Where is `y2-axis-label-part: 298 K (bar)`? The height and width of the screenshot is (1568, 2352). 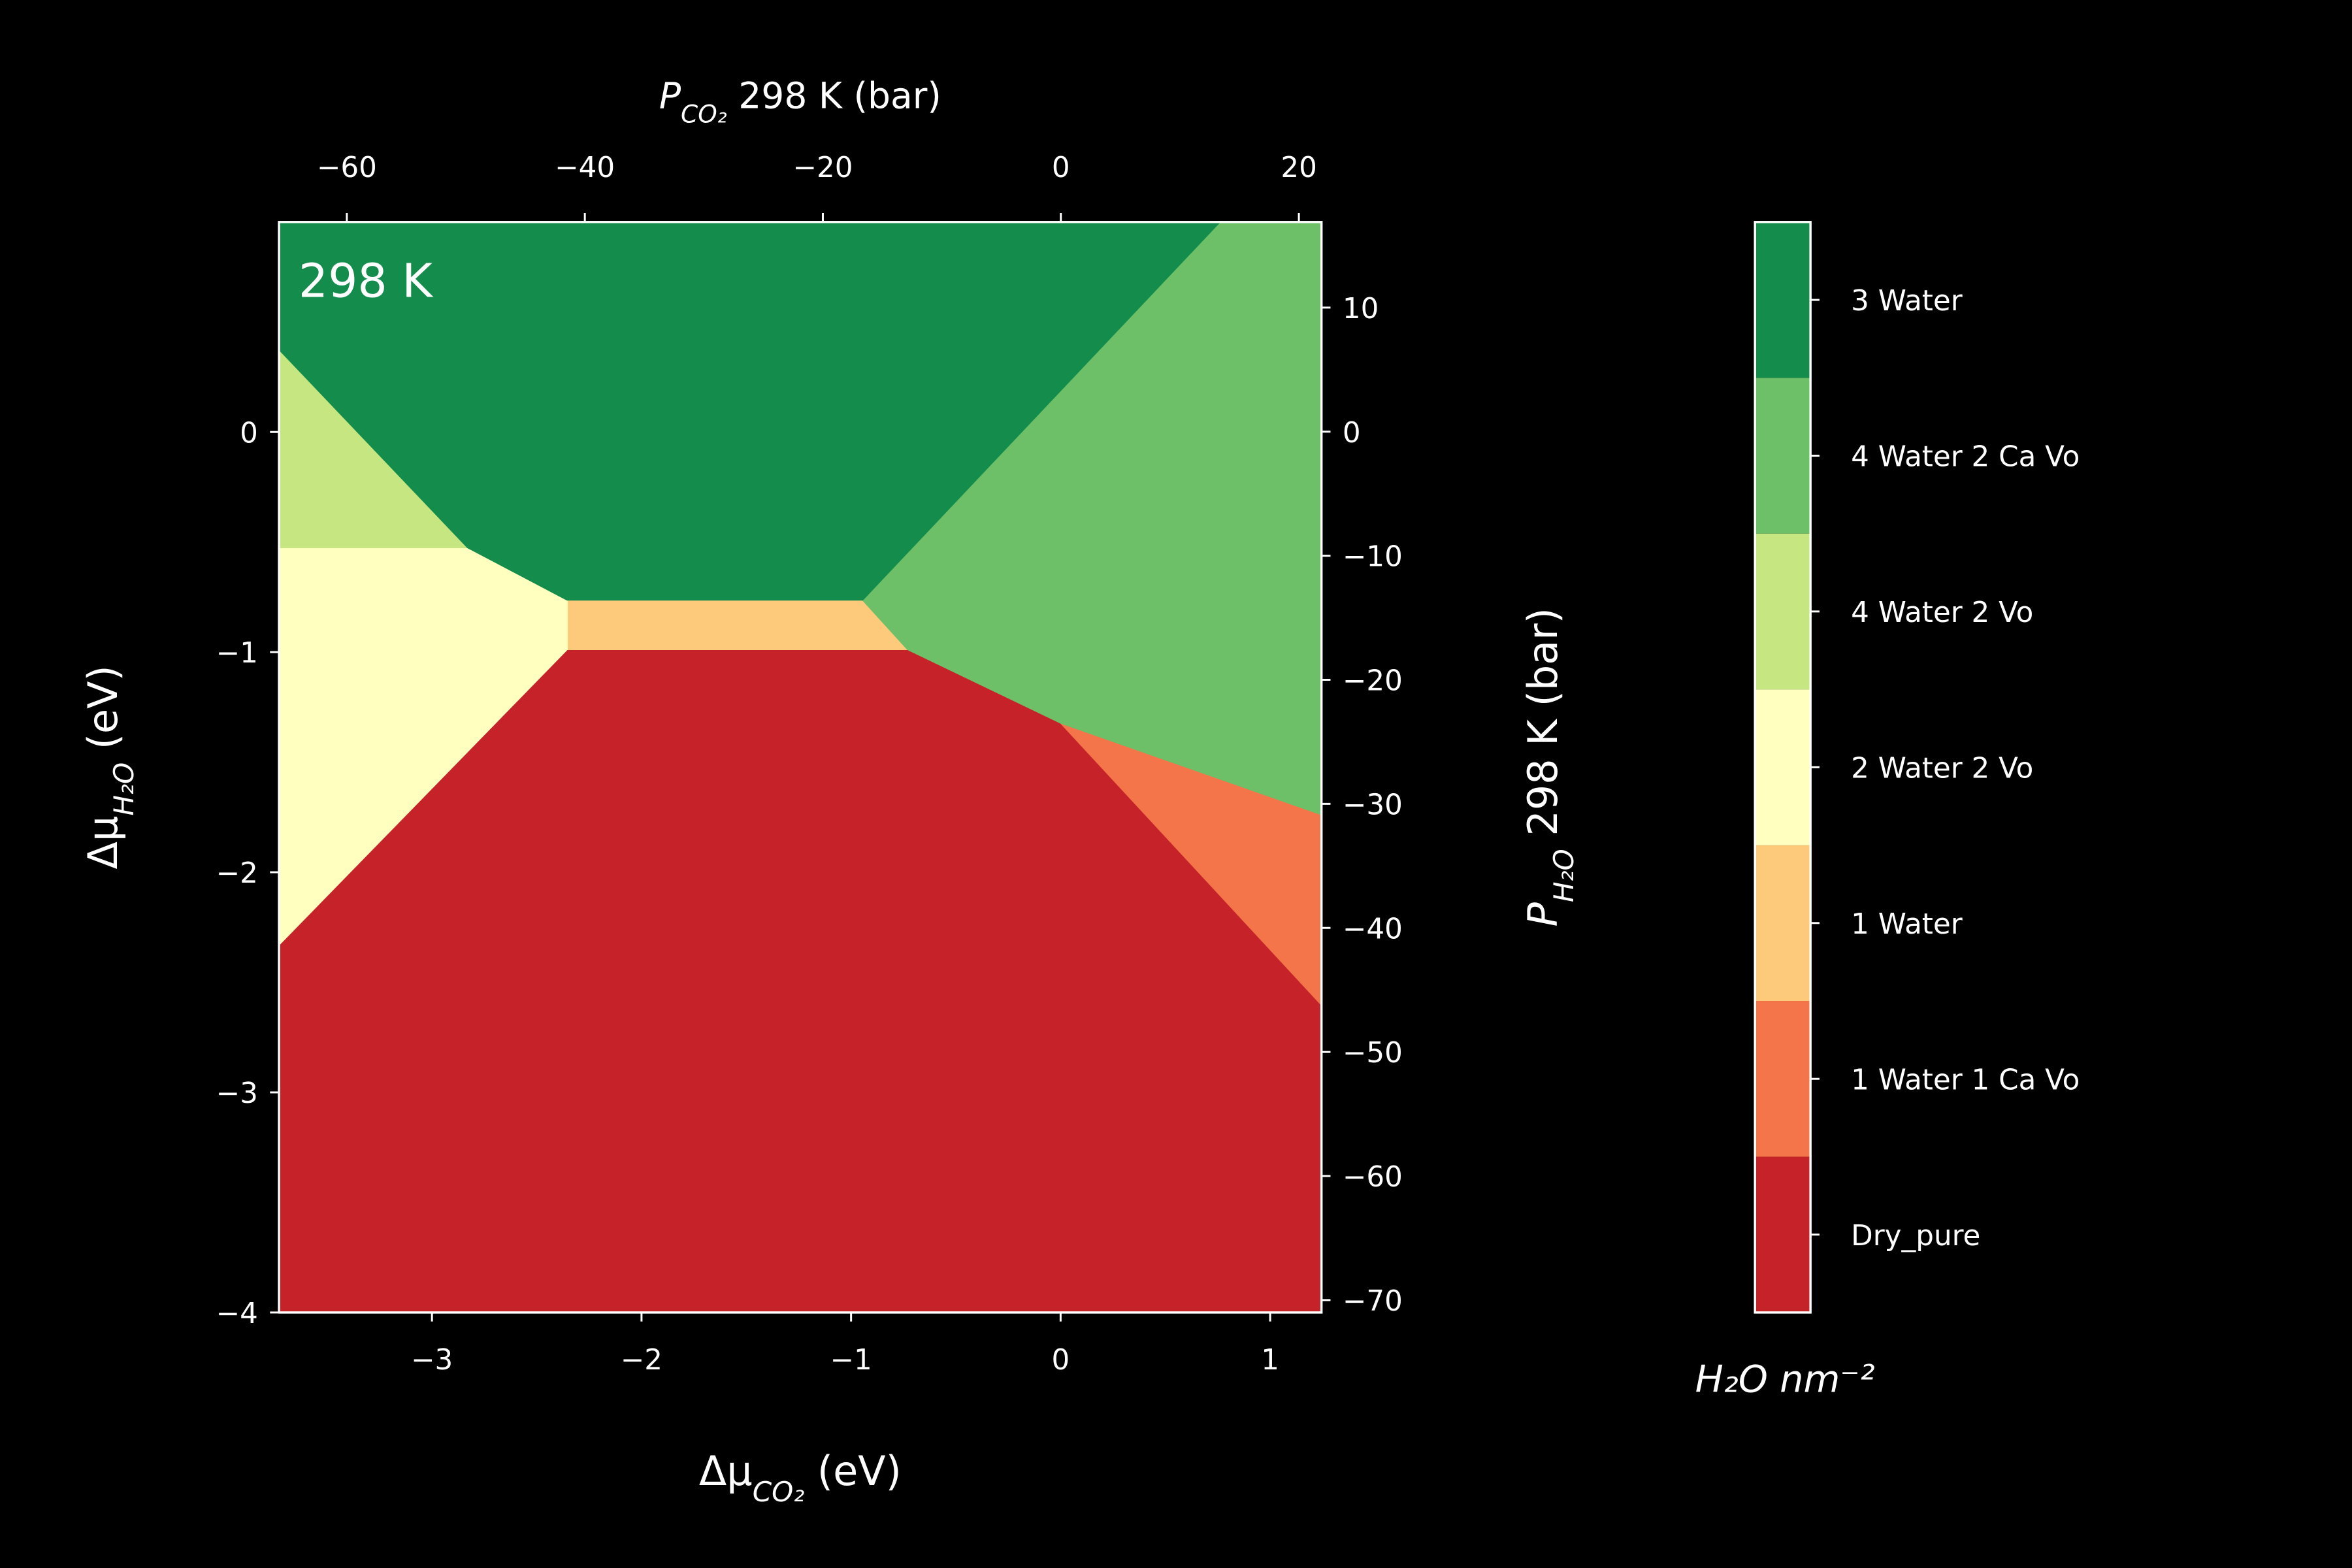 y2-axis-label-part: 298 K (bar) is located at coordinates (1543, 728).